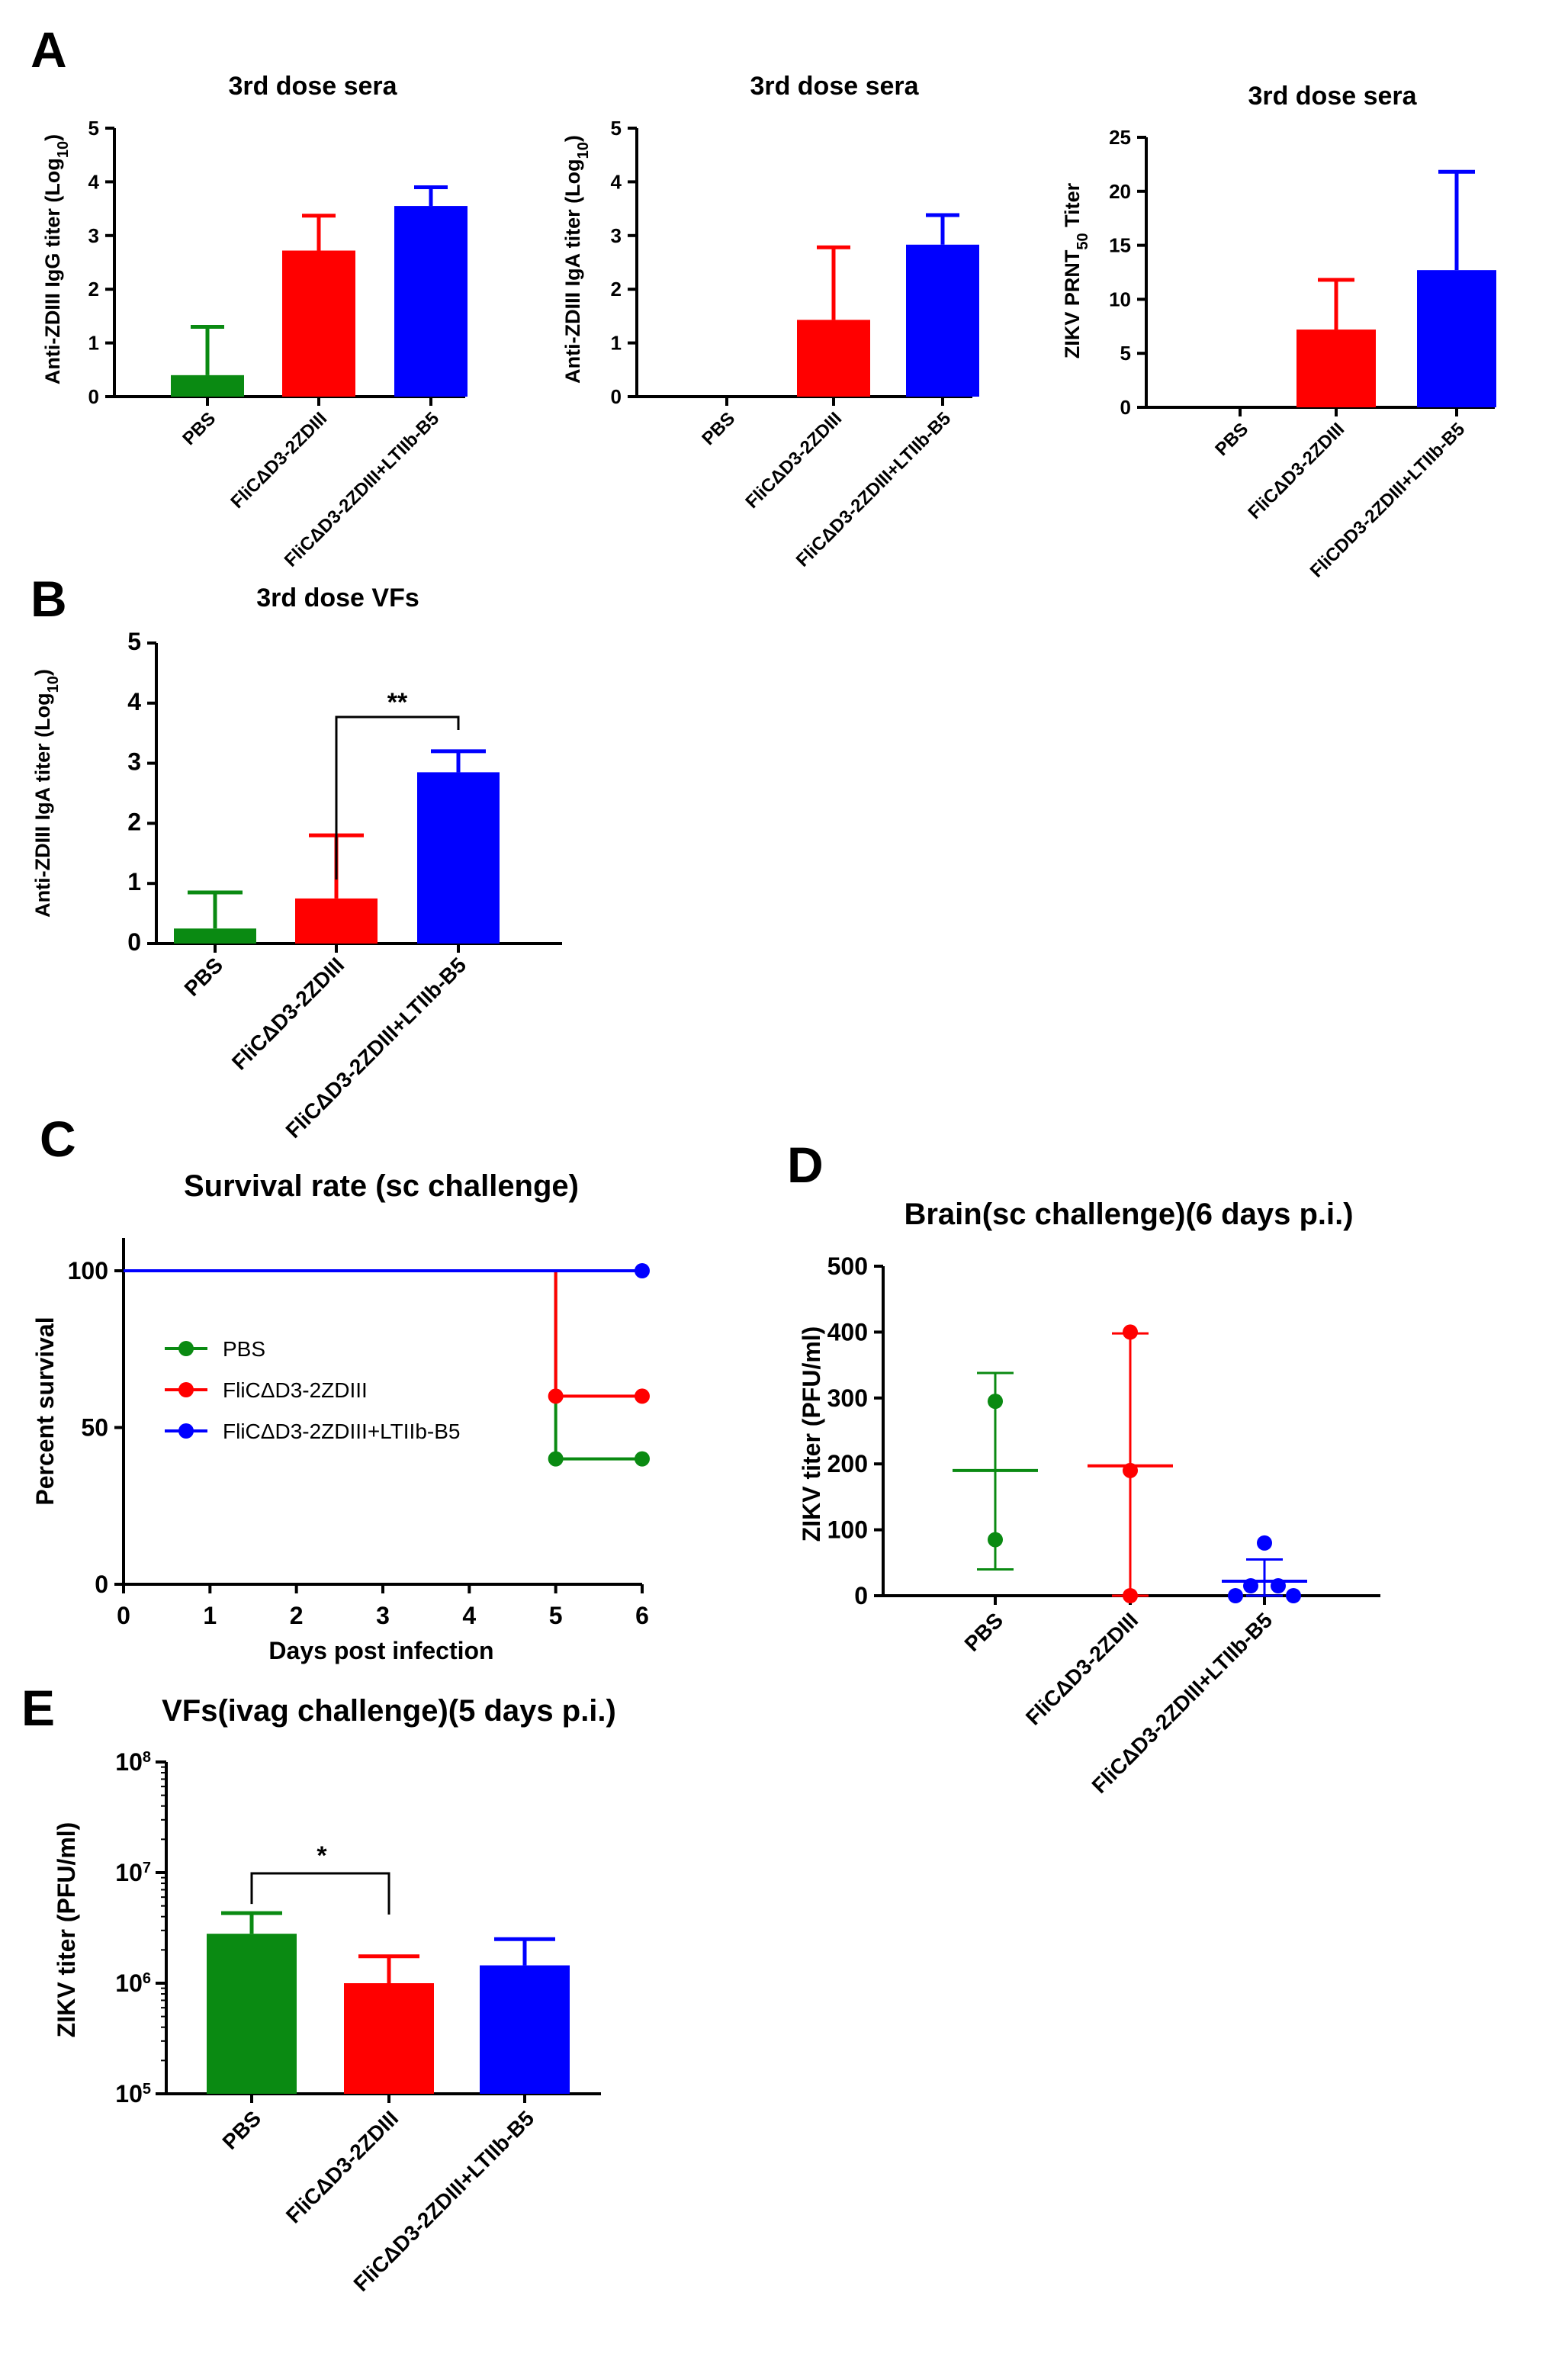  Describe the element at coordinates (383, 1333) in the screenshot. I see `series-line` at that location.